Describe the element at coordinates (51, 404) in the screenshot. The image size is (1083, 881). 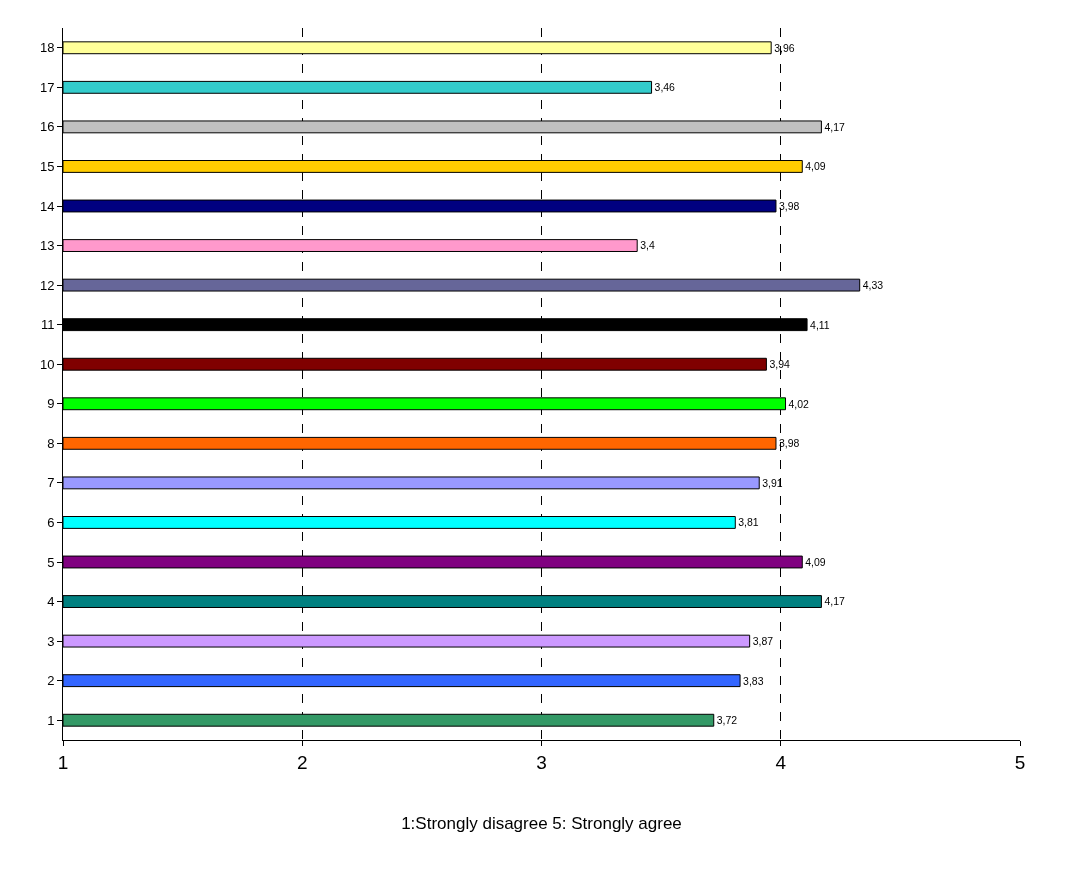
I see `y-tick-label: 9` at that location.